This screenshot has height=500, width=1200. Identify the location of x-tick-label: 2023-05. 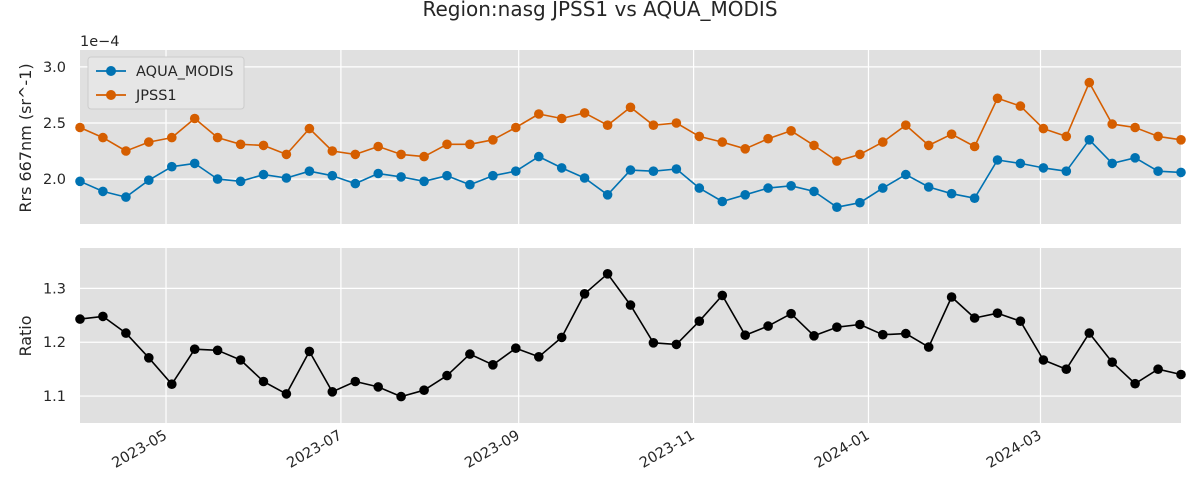
(140, 450).